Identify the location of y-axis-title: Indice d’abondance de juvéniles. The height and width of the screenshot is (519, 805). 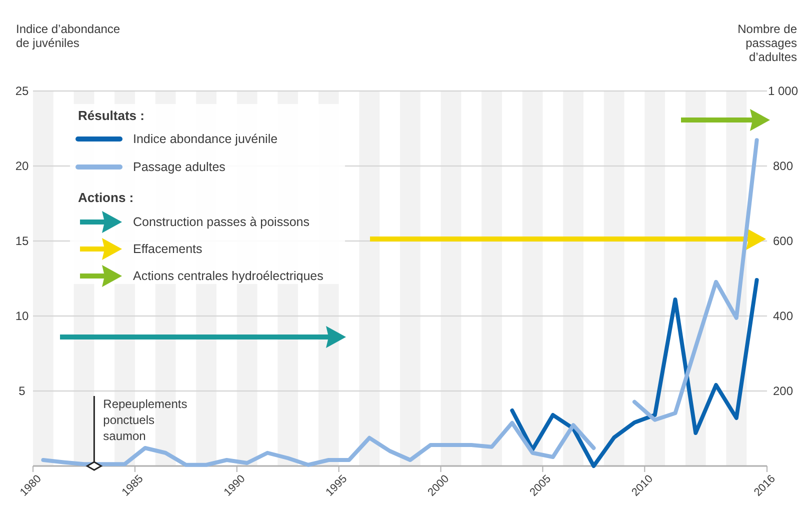
(68, 36).